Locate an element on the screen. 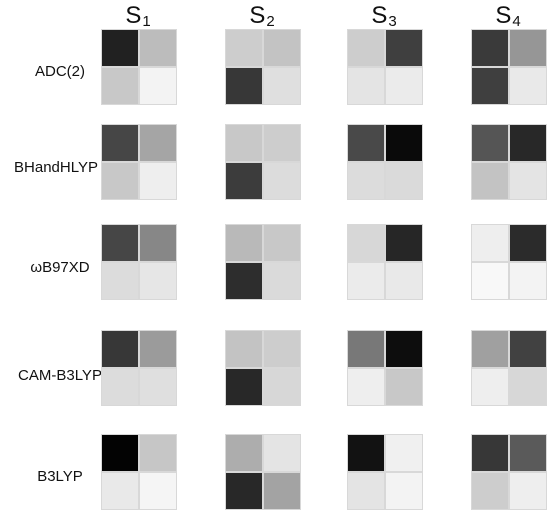 The height and width of the screenshot is (518, 550). column-label-4: S4 is located at coordinates (508, 16).